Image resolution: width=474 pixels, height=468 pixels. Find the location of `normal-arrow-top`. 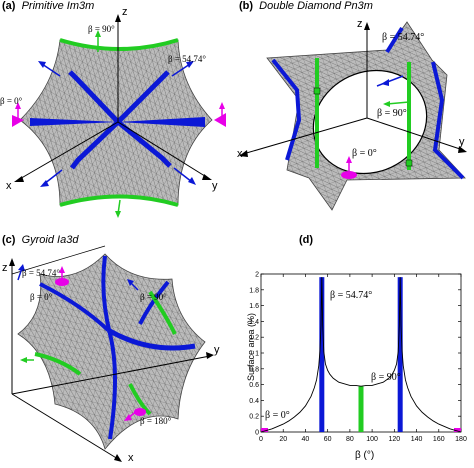

normal-arrow-top is located at coordinates (98, 33).